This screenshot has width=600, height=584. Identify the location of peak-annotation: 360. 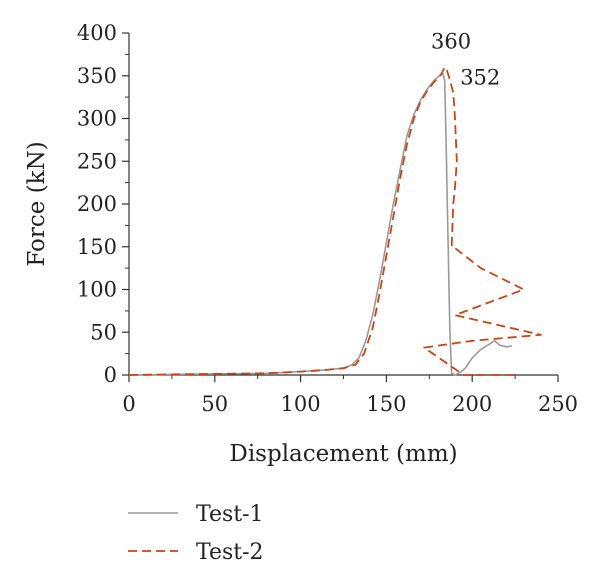
(451, 41).